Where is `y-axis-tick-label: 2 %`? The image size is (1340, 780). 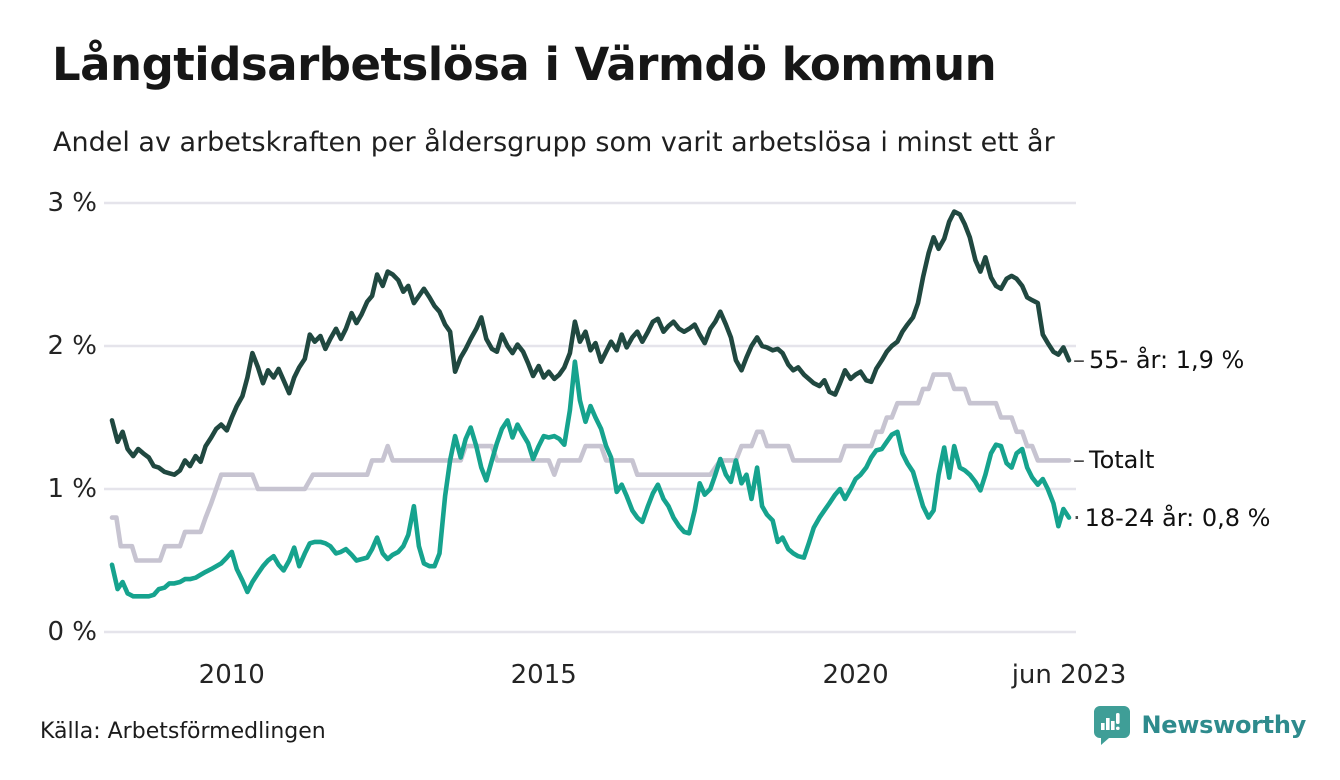 y-axis-tick-label: 2 % is located at coordinates (72, 346).